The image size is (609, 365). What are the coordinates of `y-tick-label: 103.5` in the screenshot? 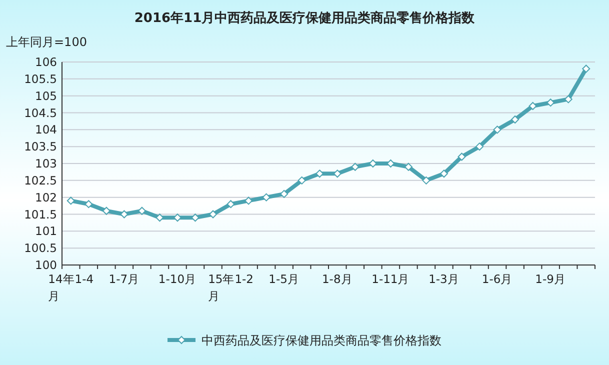 It's located at (40, 147).